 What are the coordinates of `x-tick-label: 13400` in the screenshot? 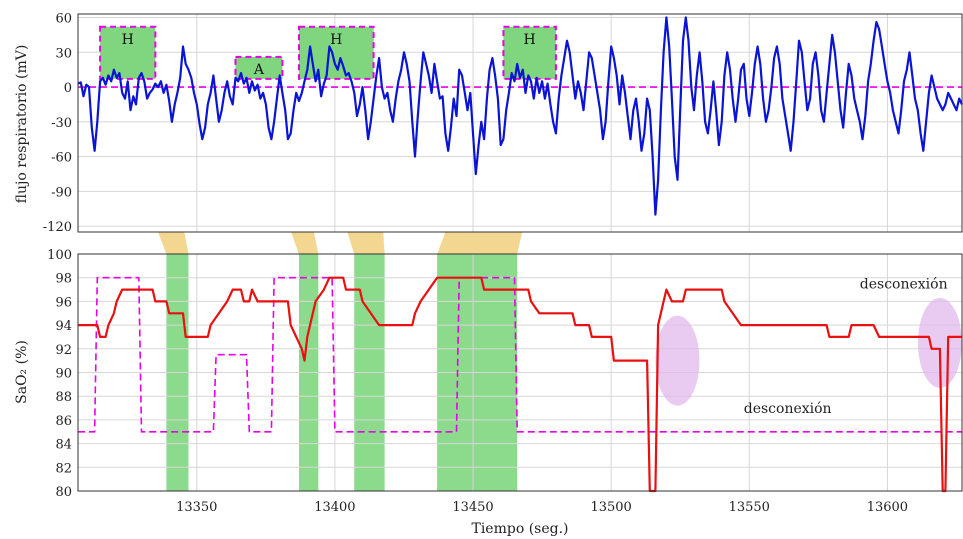 It's located at (334, 507).